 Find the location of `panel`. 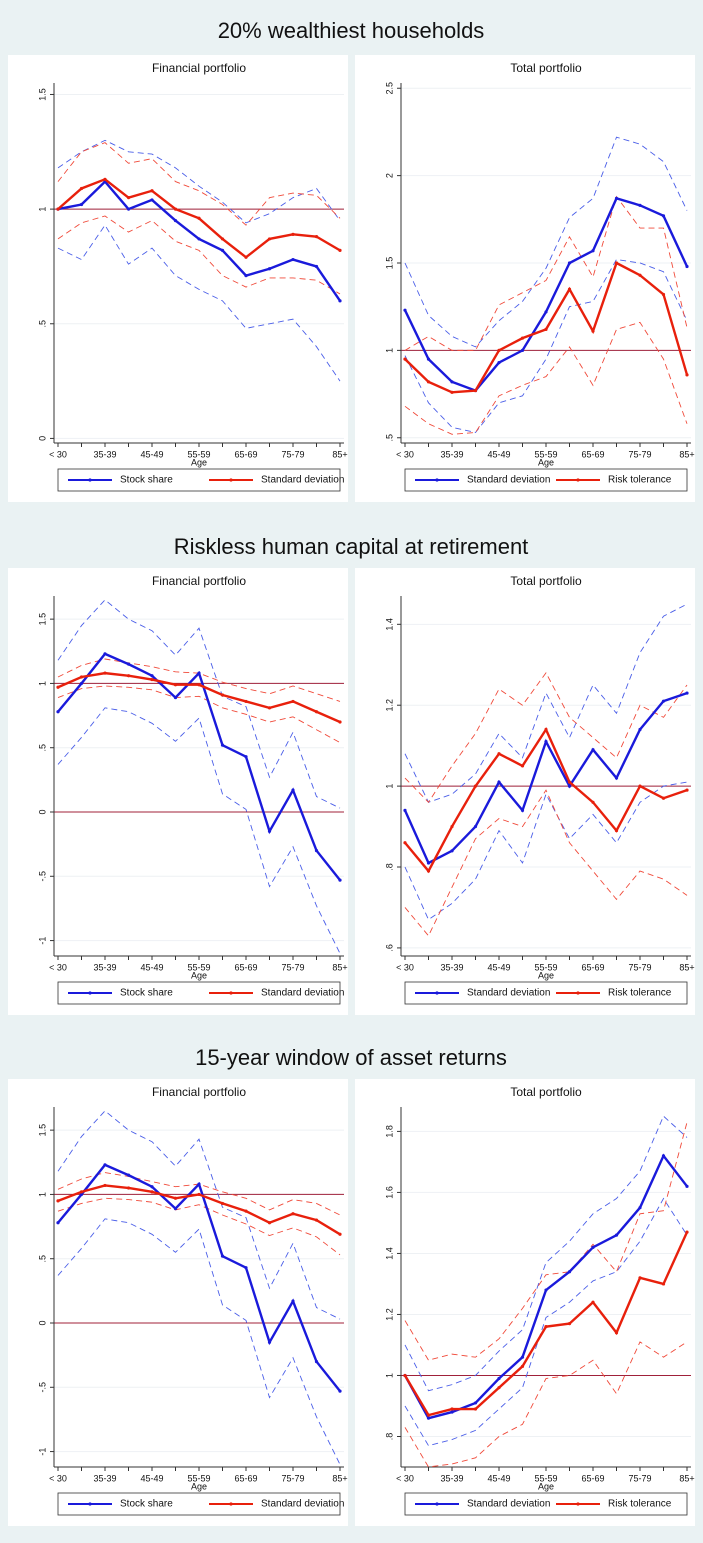

panel is located at coordinates (178, 1302).